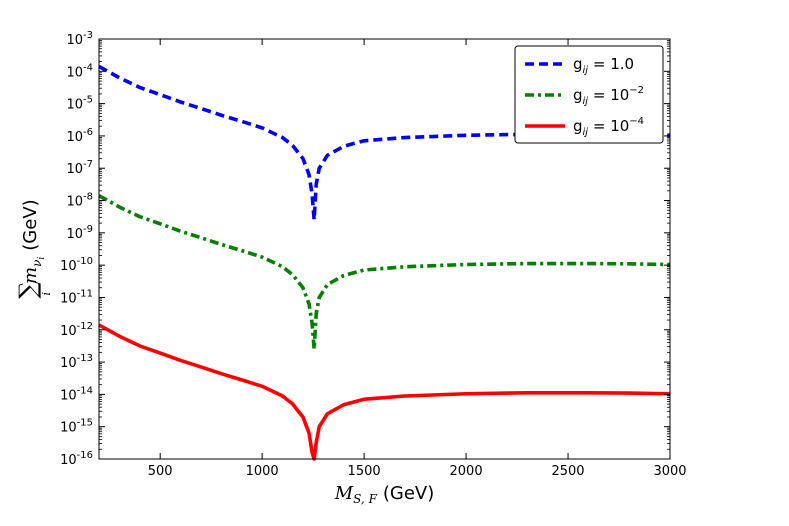 The height and width of the screenshot is (526, 789). What do you see at coordinates (76, 459) in the screenshot?
I see `y-tick-label: 10⁻¹⁶` at bounding box center [76, 459].